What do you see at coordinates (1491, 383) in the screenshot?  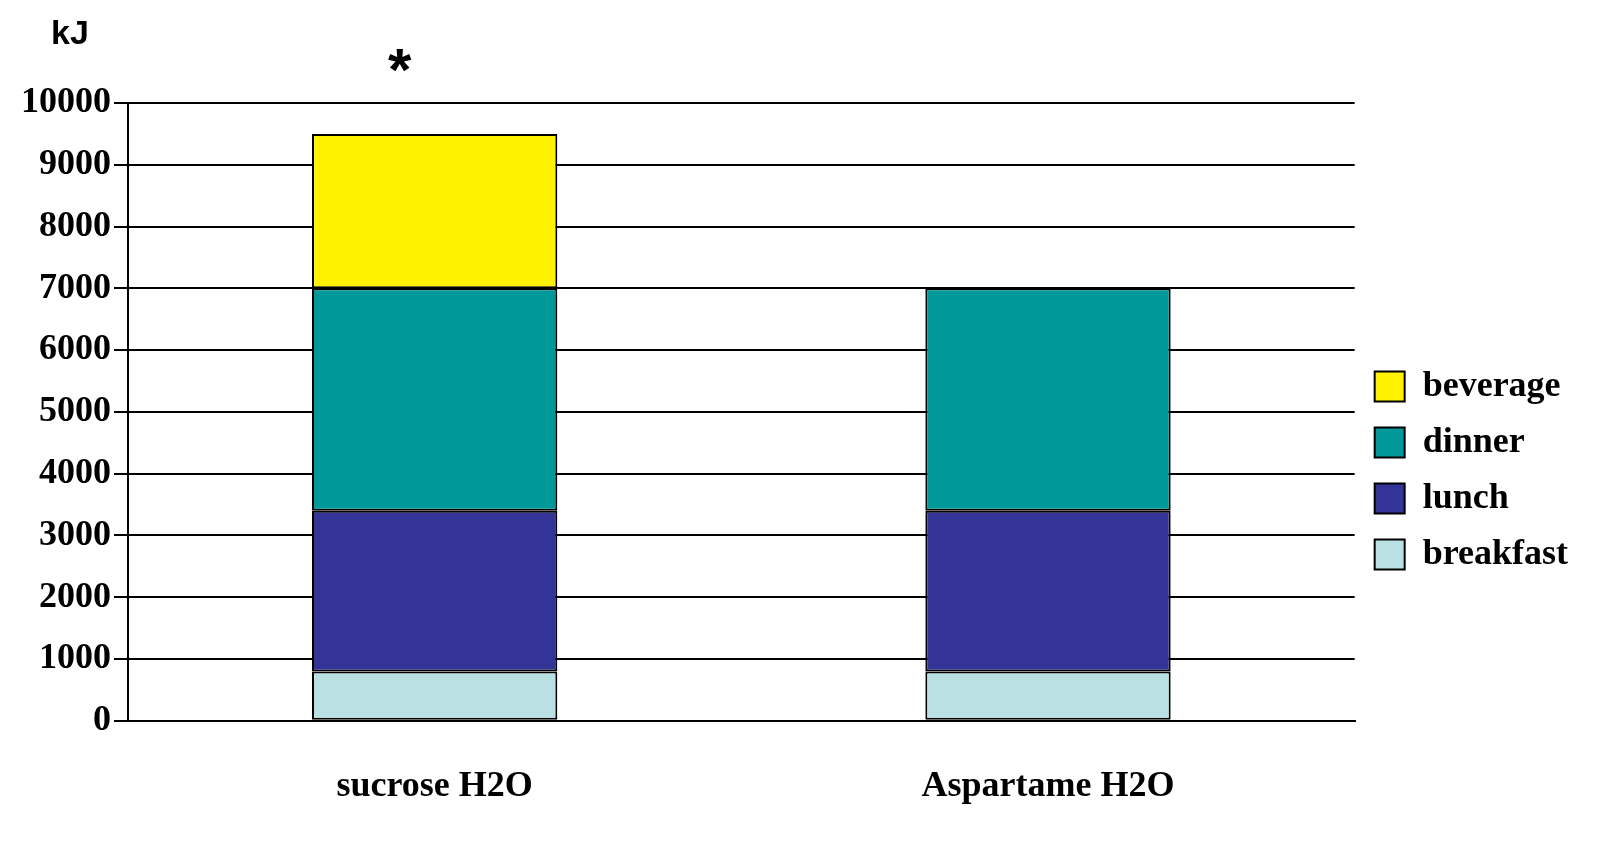 I see `legend-label: beverage` at bounding box center [1491, 383].